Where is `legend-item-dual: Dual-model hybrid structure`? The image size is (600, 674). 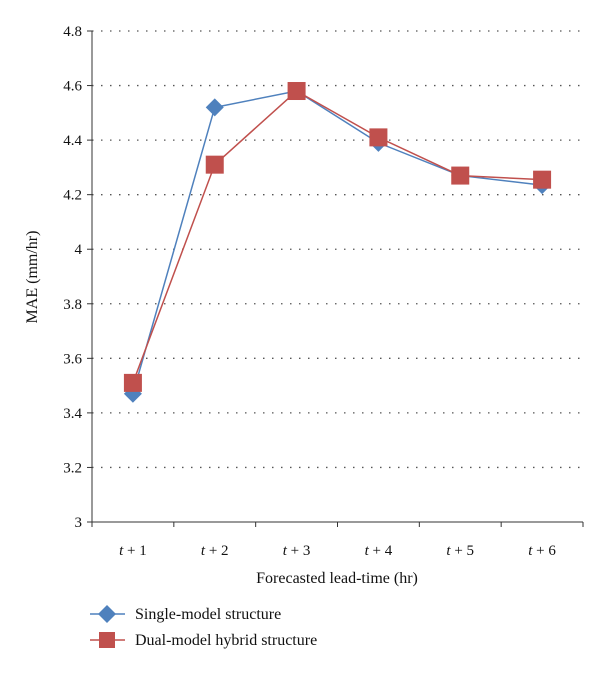
legend-item-dual: Dual-model hybrid structure is located at coordinates (203, 640).